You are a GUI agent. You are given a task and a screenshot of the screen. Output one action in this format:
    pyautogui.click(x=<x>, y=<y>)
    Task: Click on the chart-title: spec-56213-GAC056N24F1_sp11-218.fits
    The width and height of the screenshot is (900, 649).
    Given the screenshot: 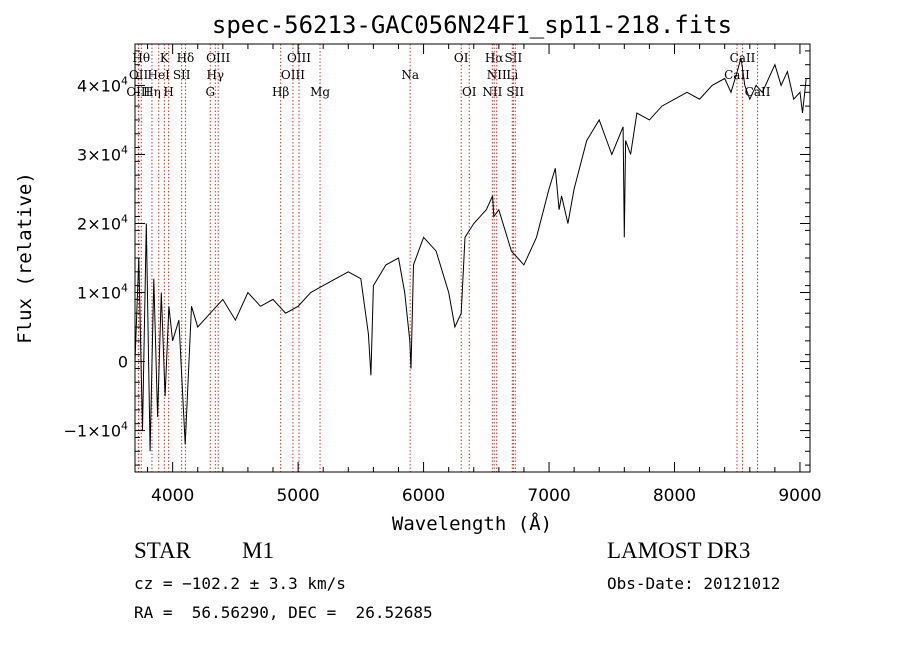 What is the action you would take?
    pyautogui.click(x=472, y=25)
    